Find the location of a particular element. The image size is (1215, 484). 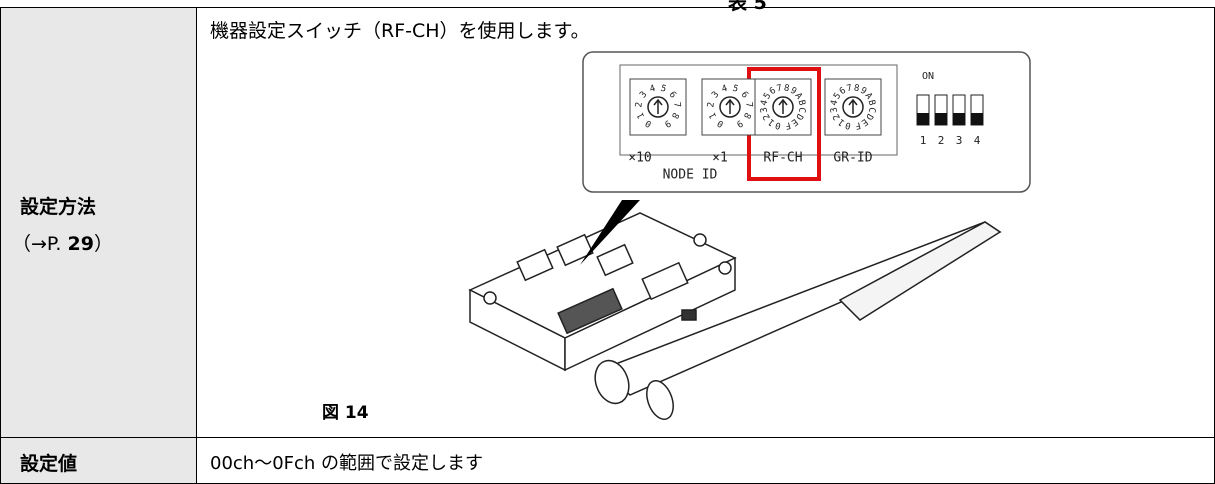

row-label: 設定方法 is located at coordinates (58, 207).